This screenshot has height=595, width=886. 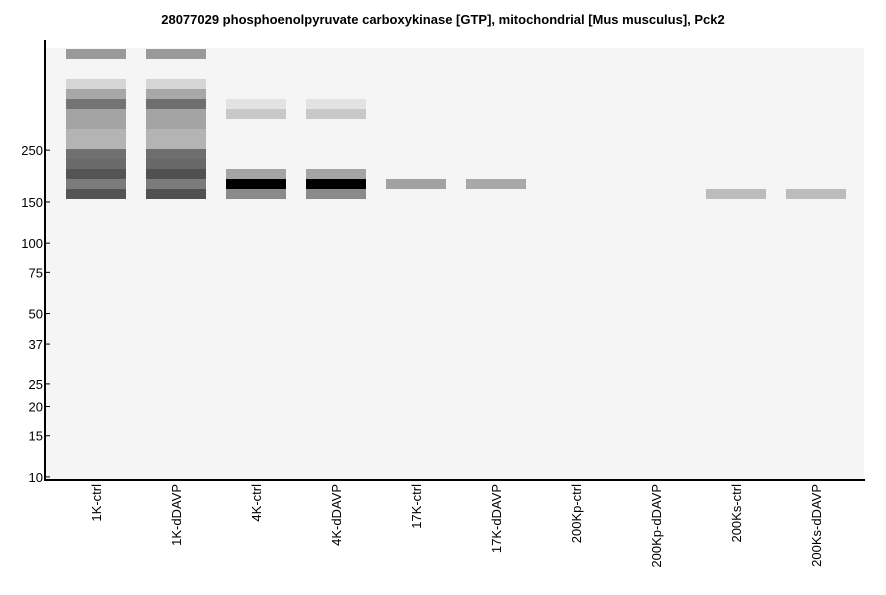 What do you see at coordinates (36, 436) in the screenshot?
I see `y-tick-label-15: 15` at bounding box center [36, 436].